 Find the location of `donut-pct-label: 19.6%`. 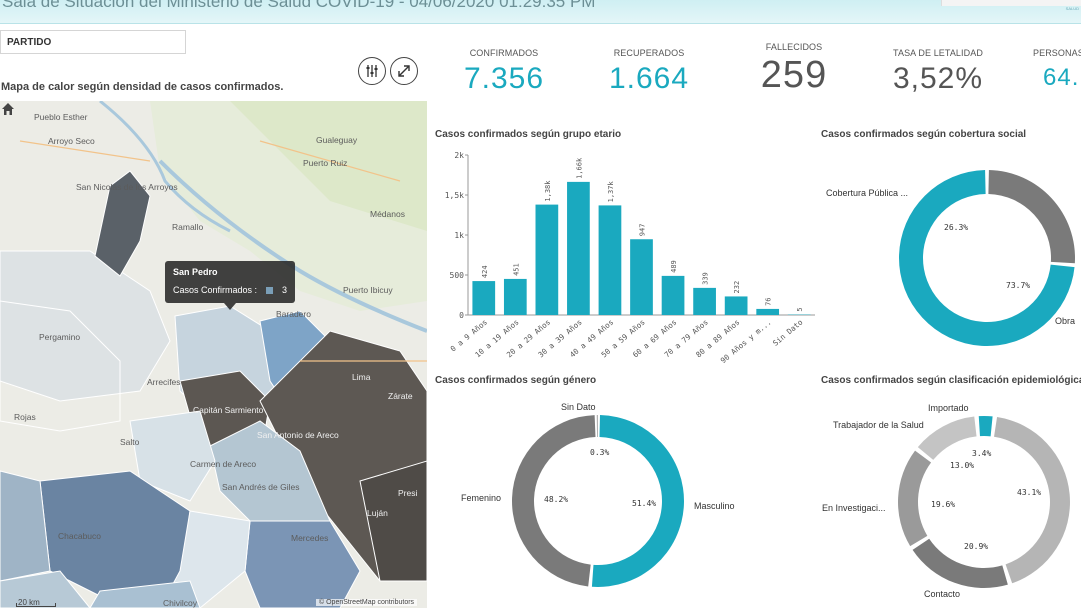

donut-pct-label: 19.6% is located at coordinates (943, 504).